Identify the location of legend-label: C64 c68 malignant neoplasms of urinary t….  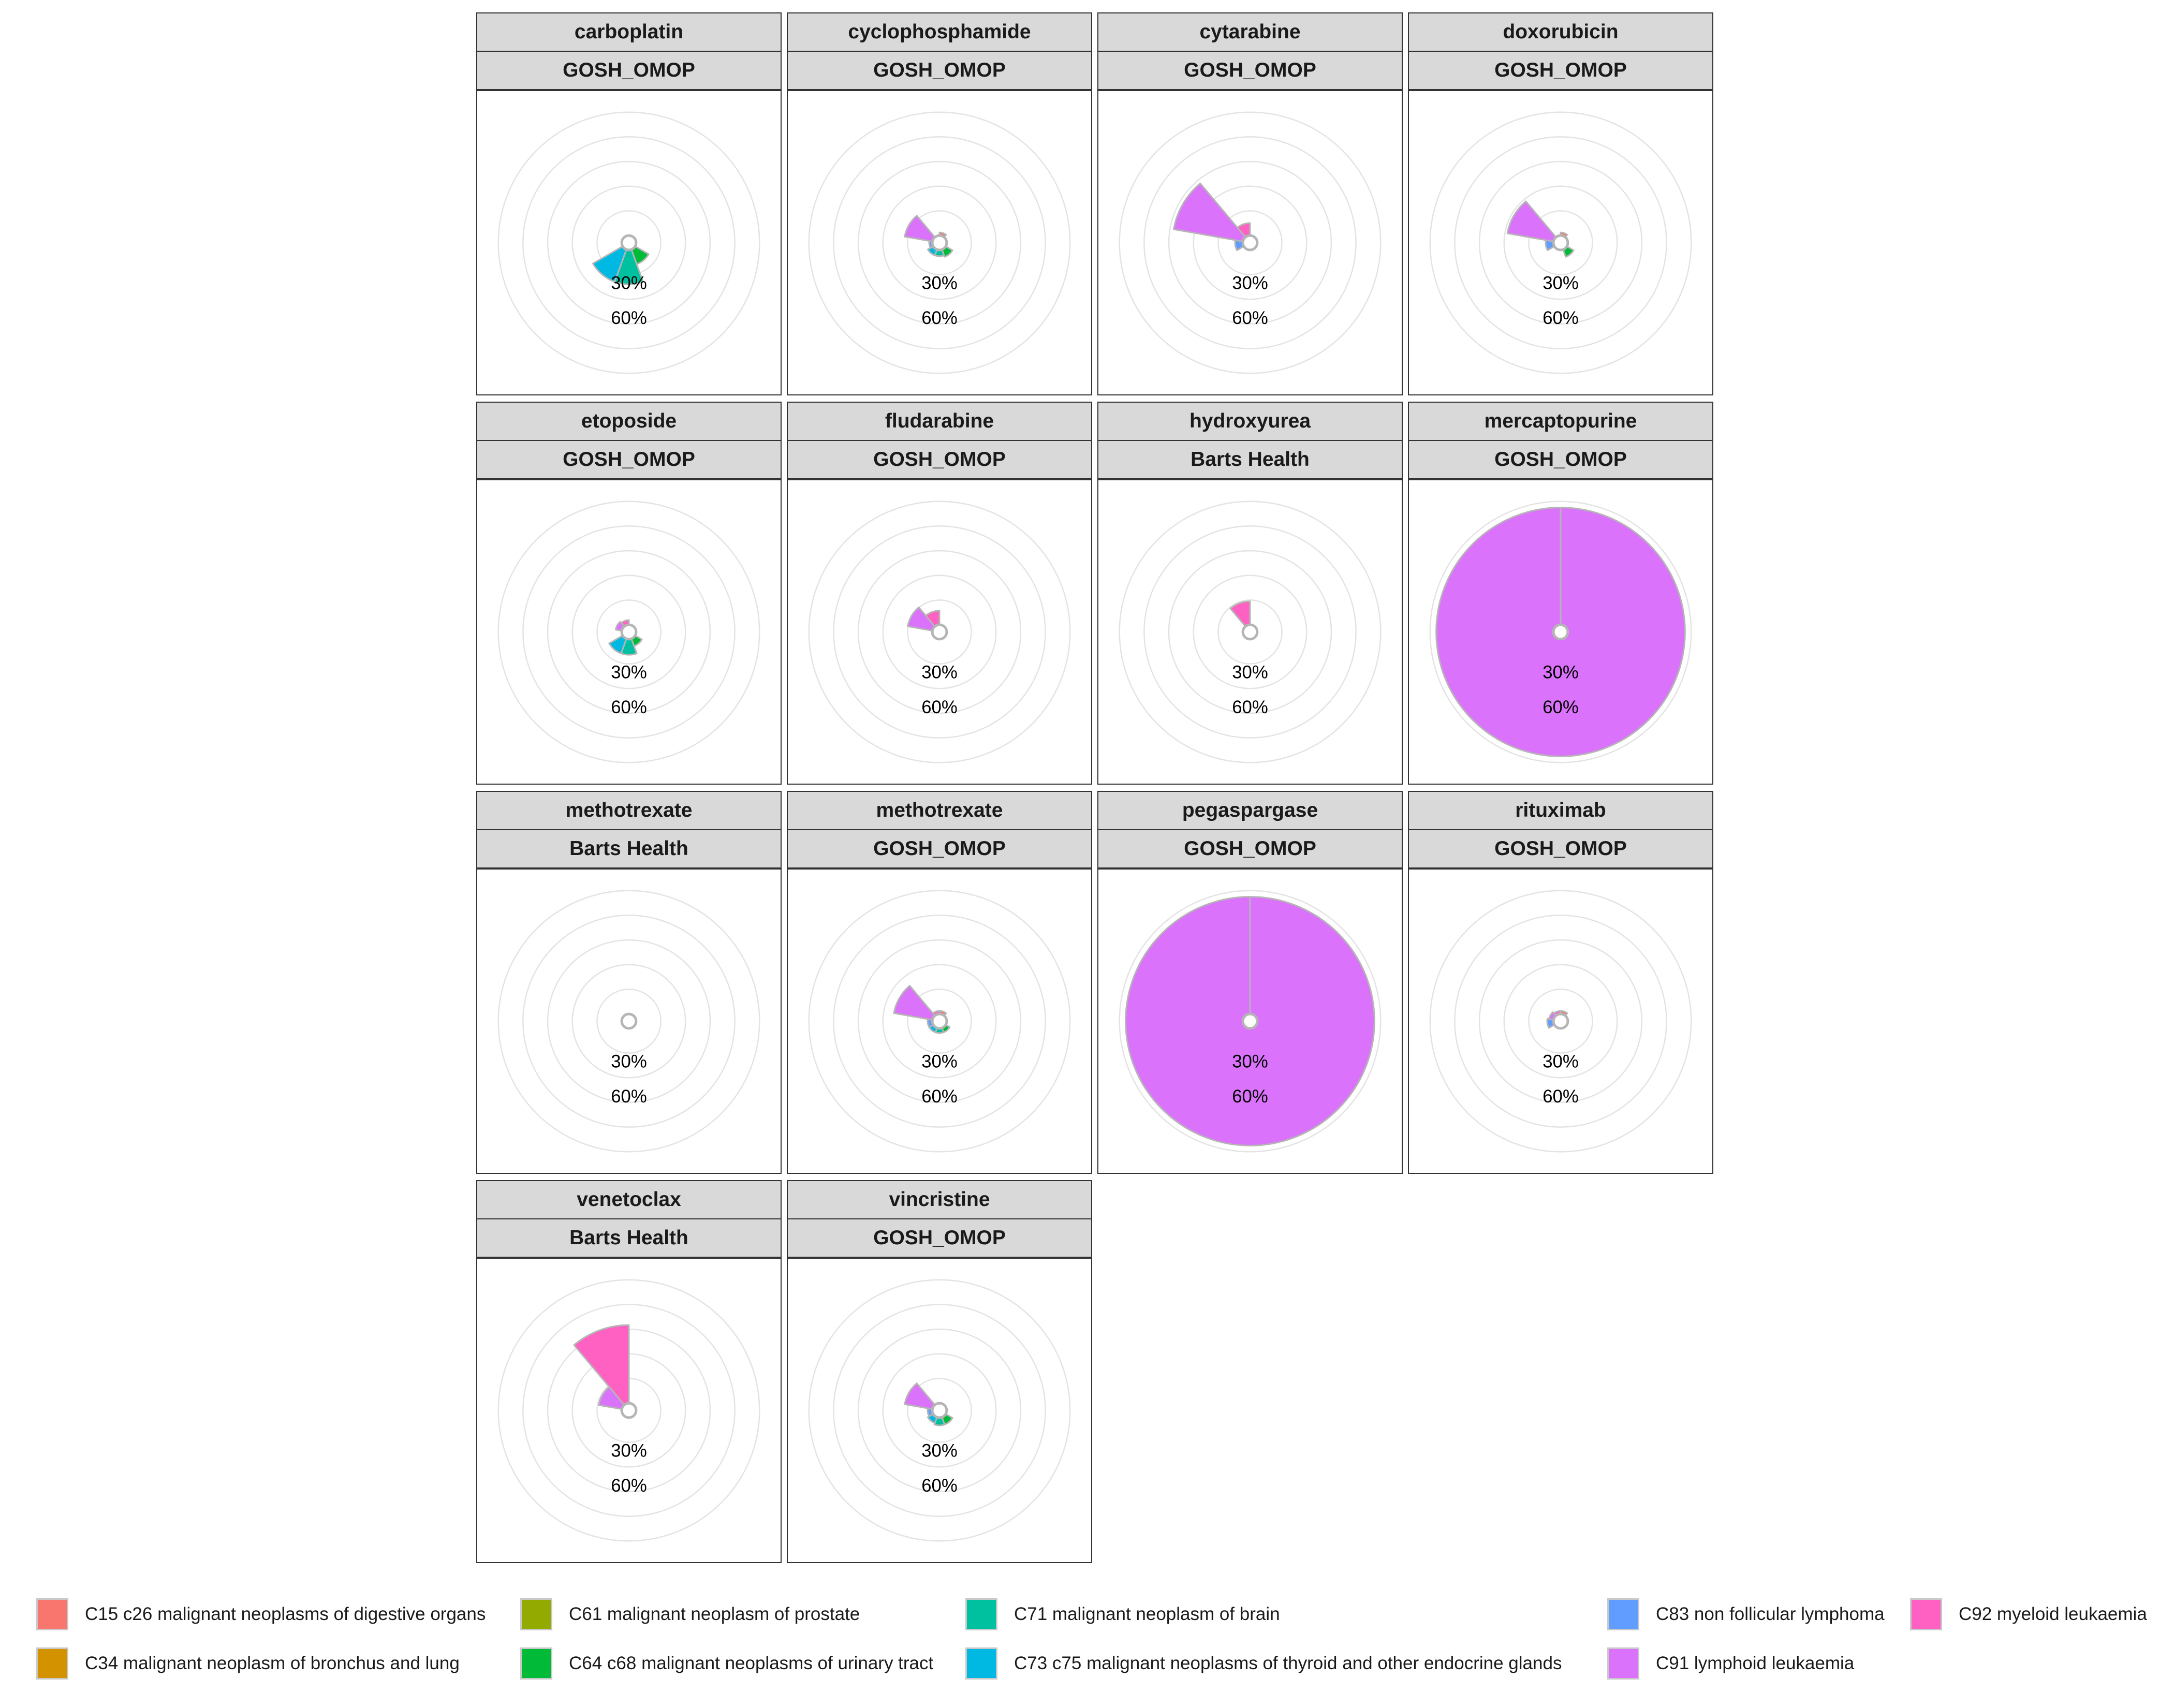
(751, 1663).